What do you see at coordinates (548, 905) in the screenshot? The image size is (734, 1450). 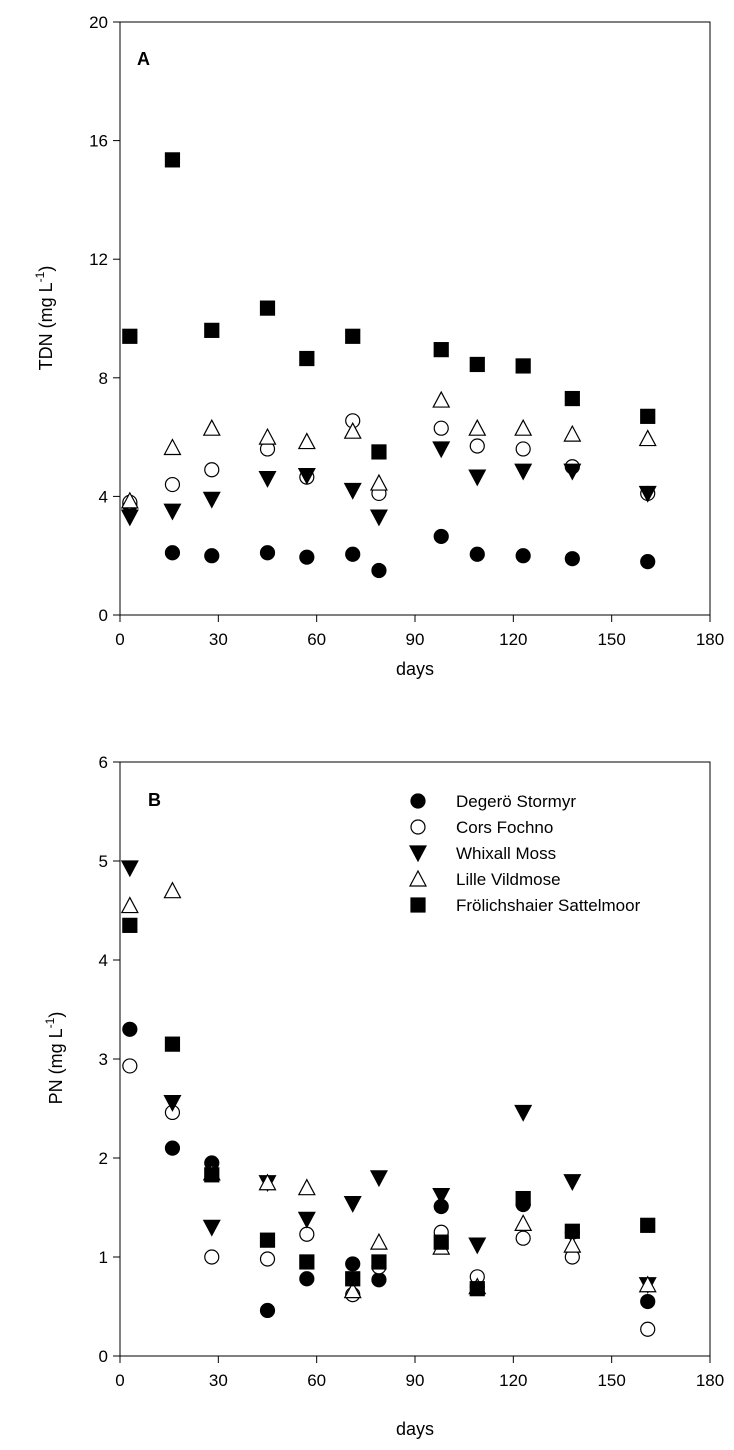 I see `legend-label-frolichshaier-sattelmoor: Frölichshaier Sattelmoor` at bounding box center [548, 905].